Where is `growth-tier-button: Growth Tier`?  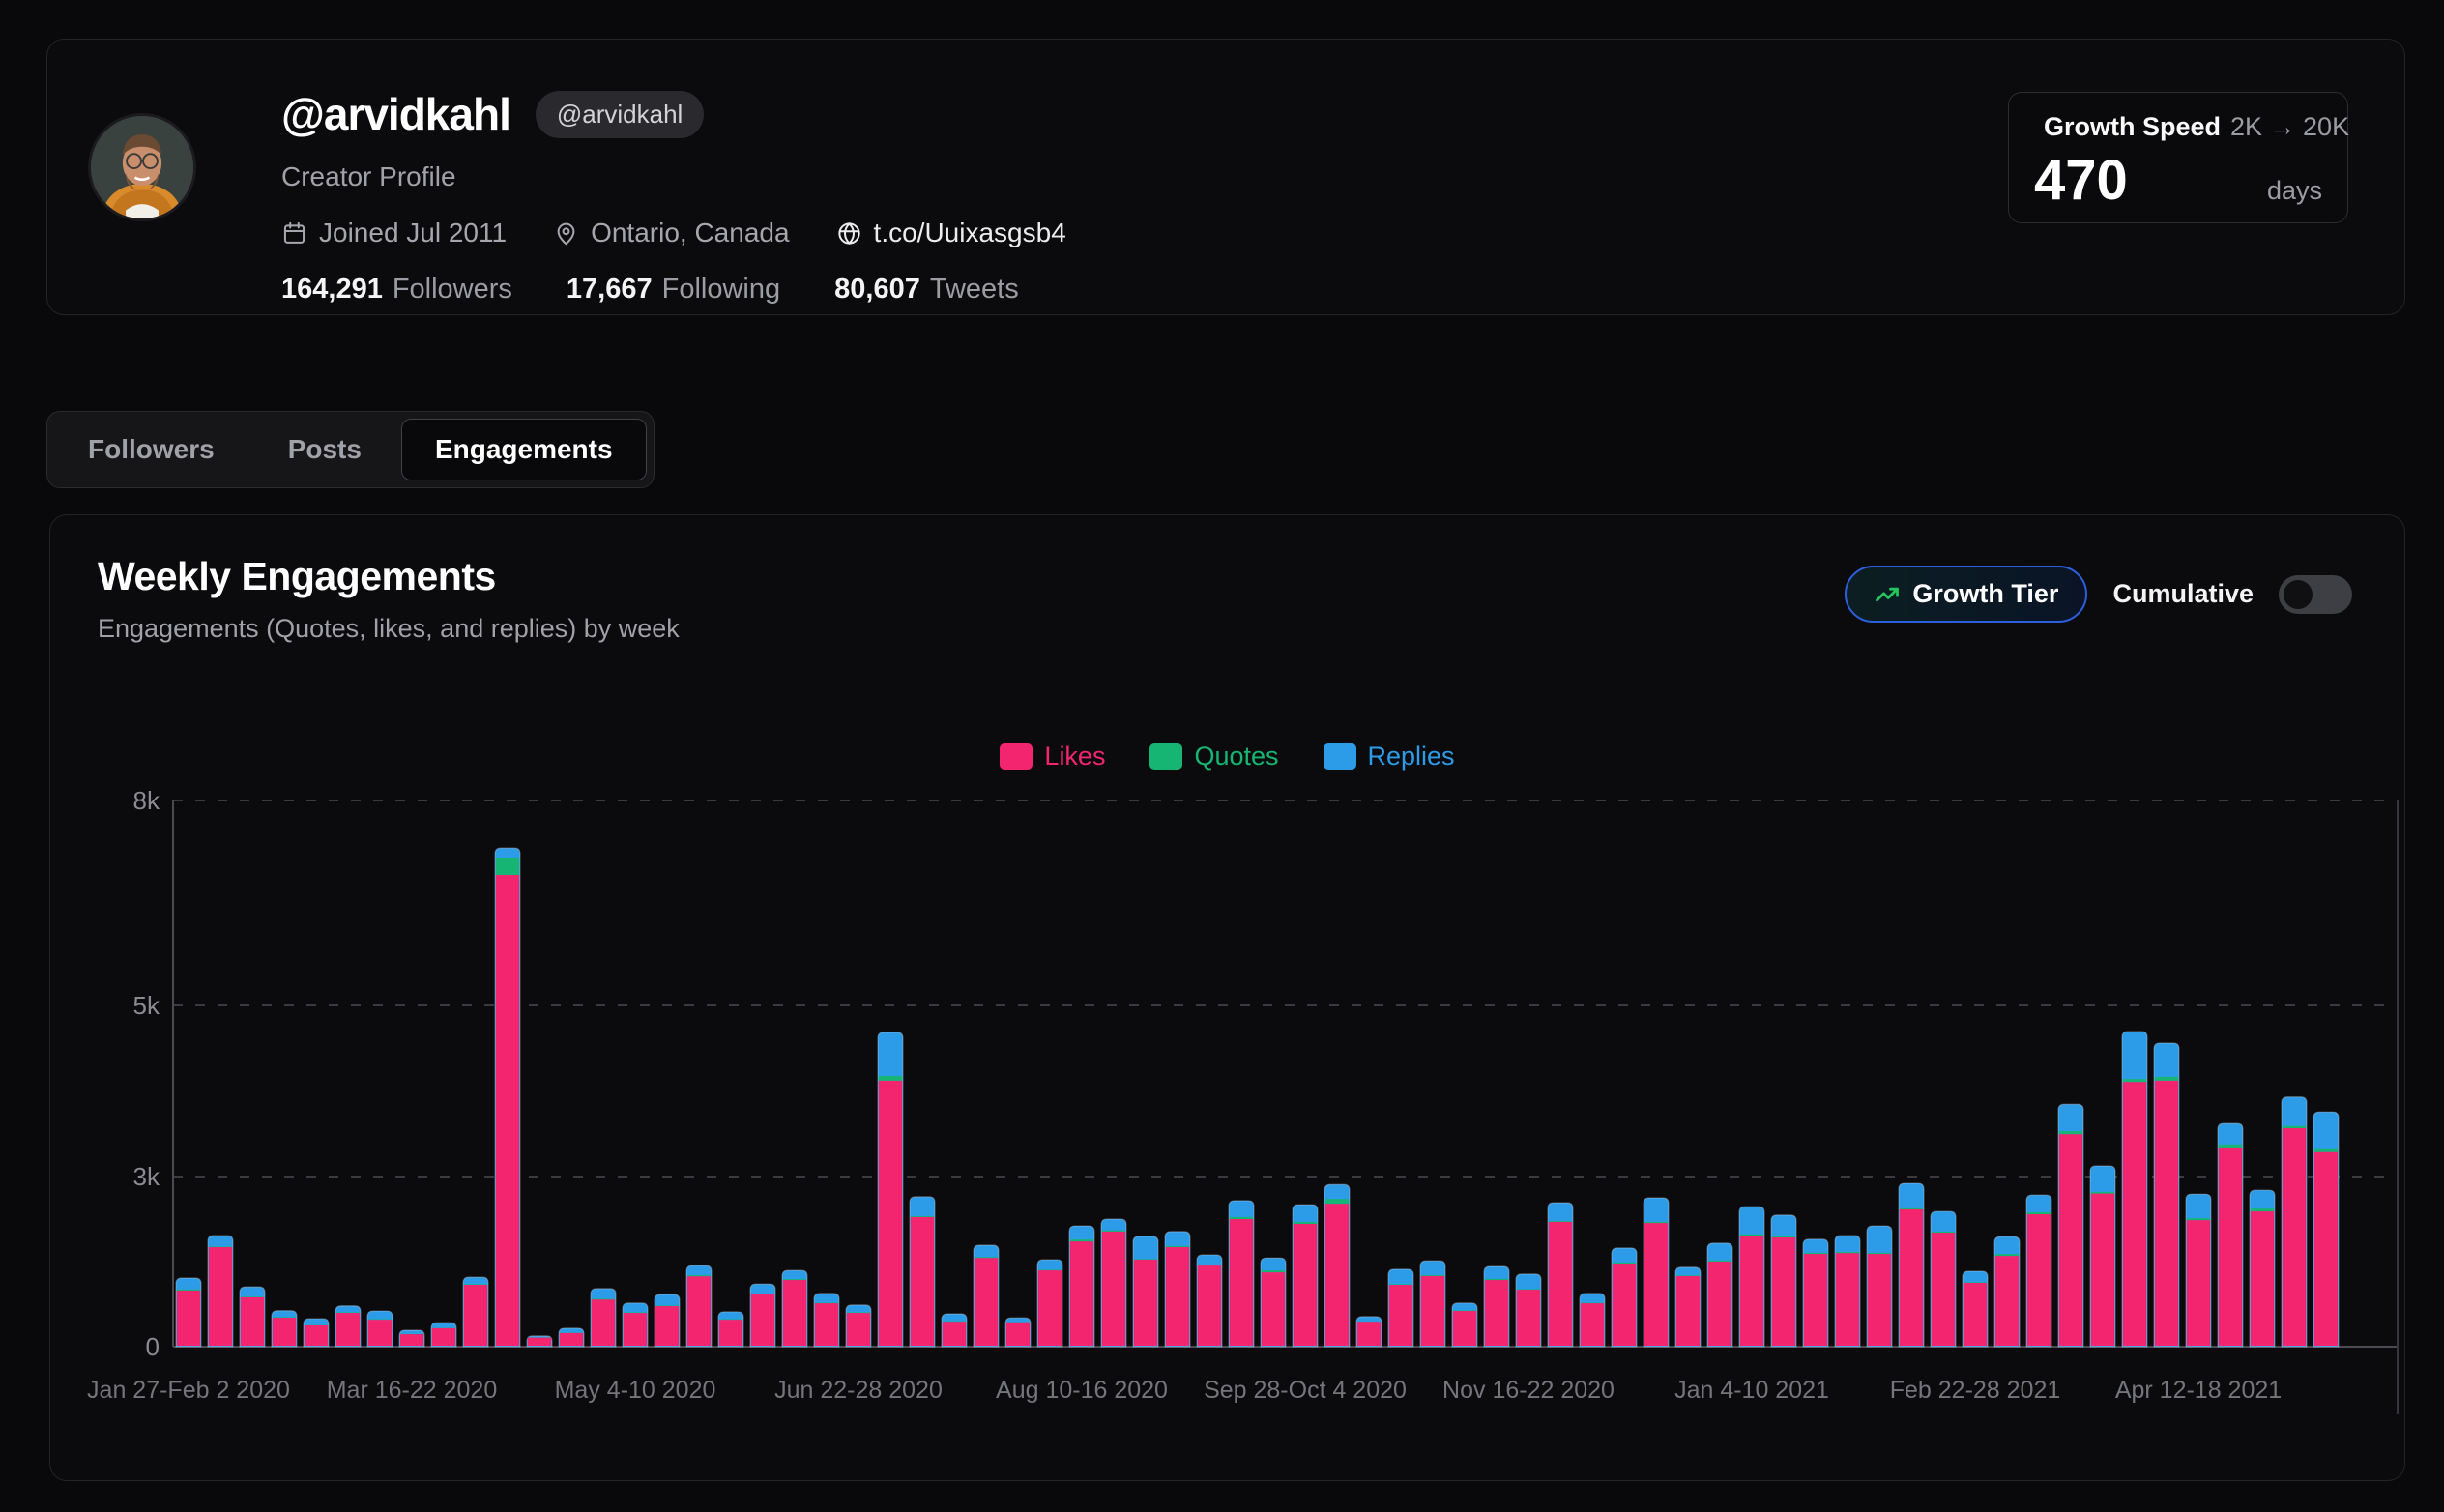
growth-tier-button: Growth Tier is located at coordinates (1967, 594).